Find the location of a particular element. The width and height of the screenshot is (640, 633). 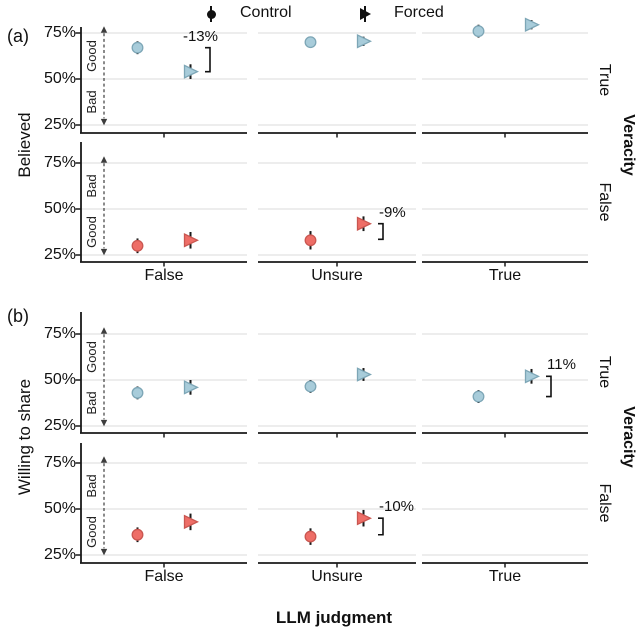

difference-label: 11% is located at coordinates (561, 365).